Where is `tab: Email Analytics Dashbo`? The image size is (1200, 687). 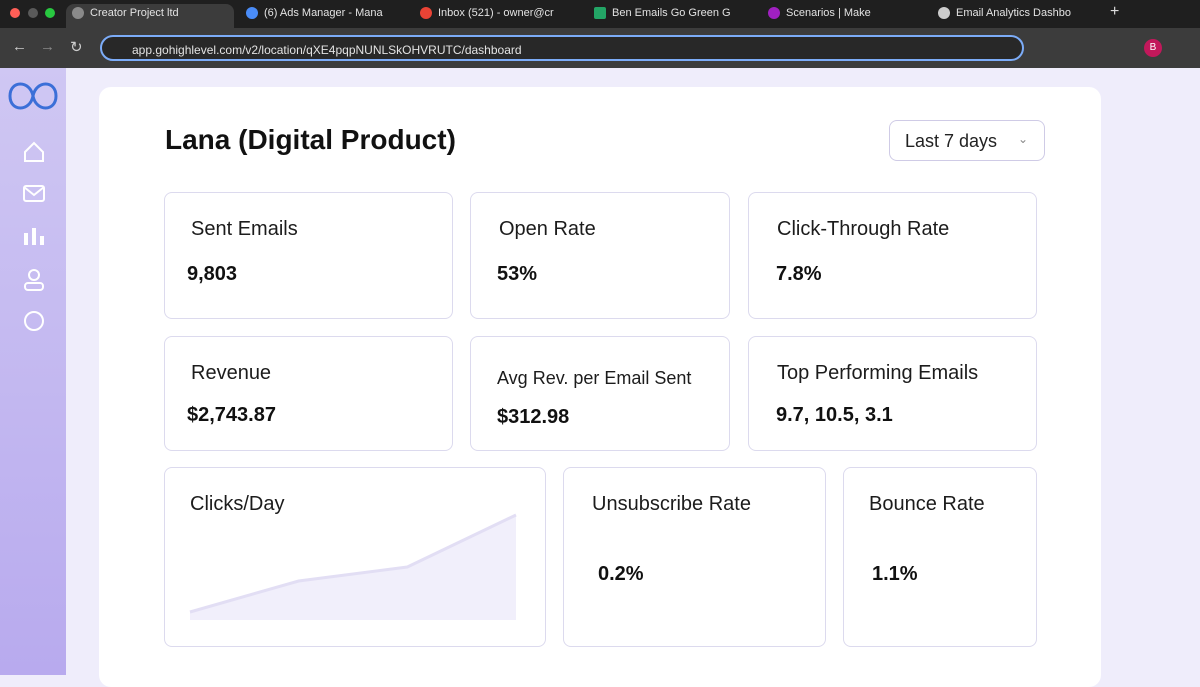 tab: Email Analytics Dashbo is located at coordinates (1012, 16).